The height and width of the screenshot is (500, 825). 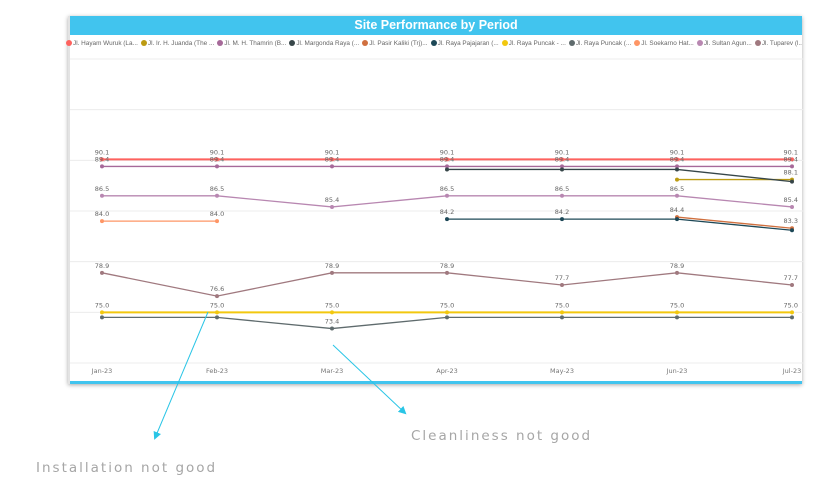 What do you see at coordinates (332, 322) in the screenshot?
I see `data-label: 73.4` at bounding box center [332, 322].